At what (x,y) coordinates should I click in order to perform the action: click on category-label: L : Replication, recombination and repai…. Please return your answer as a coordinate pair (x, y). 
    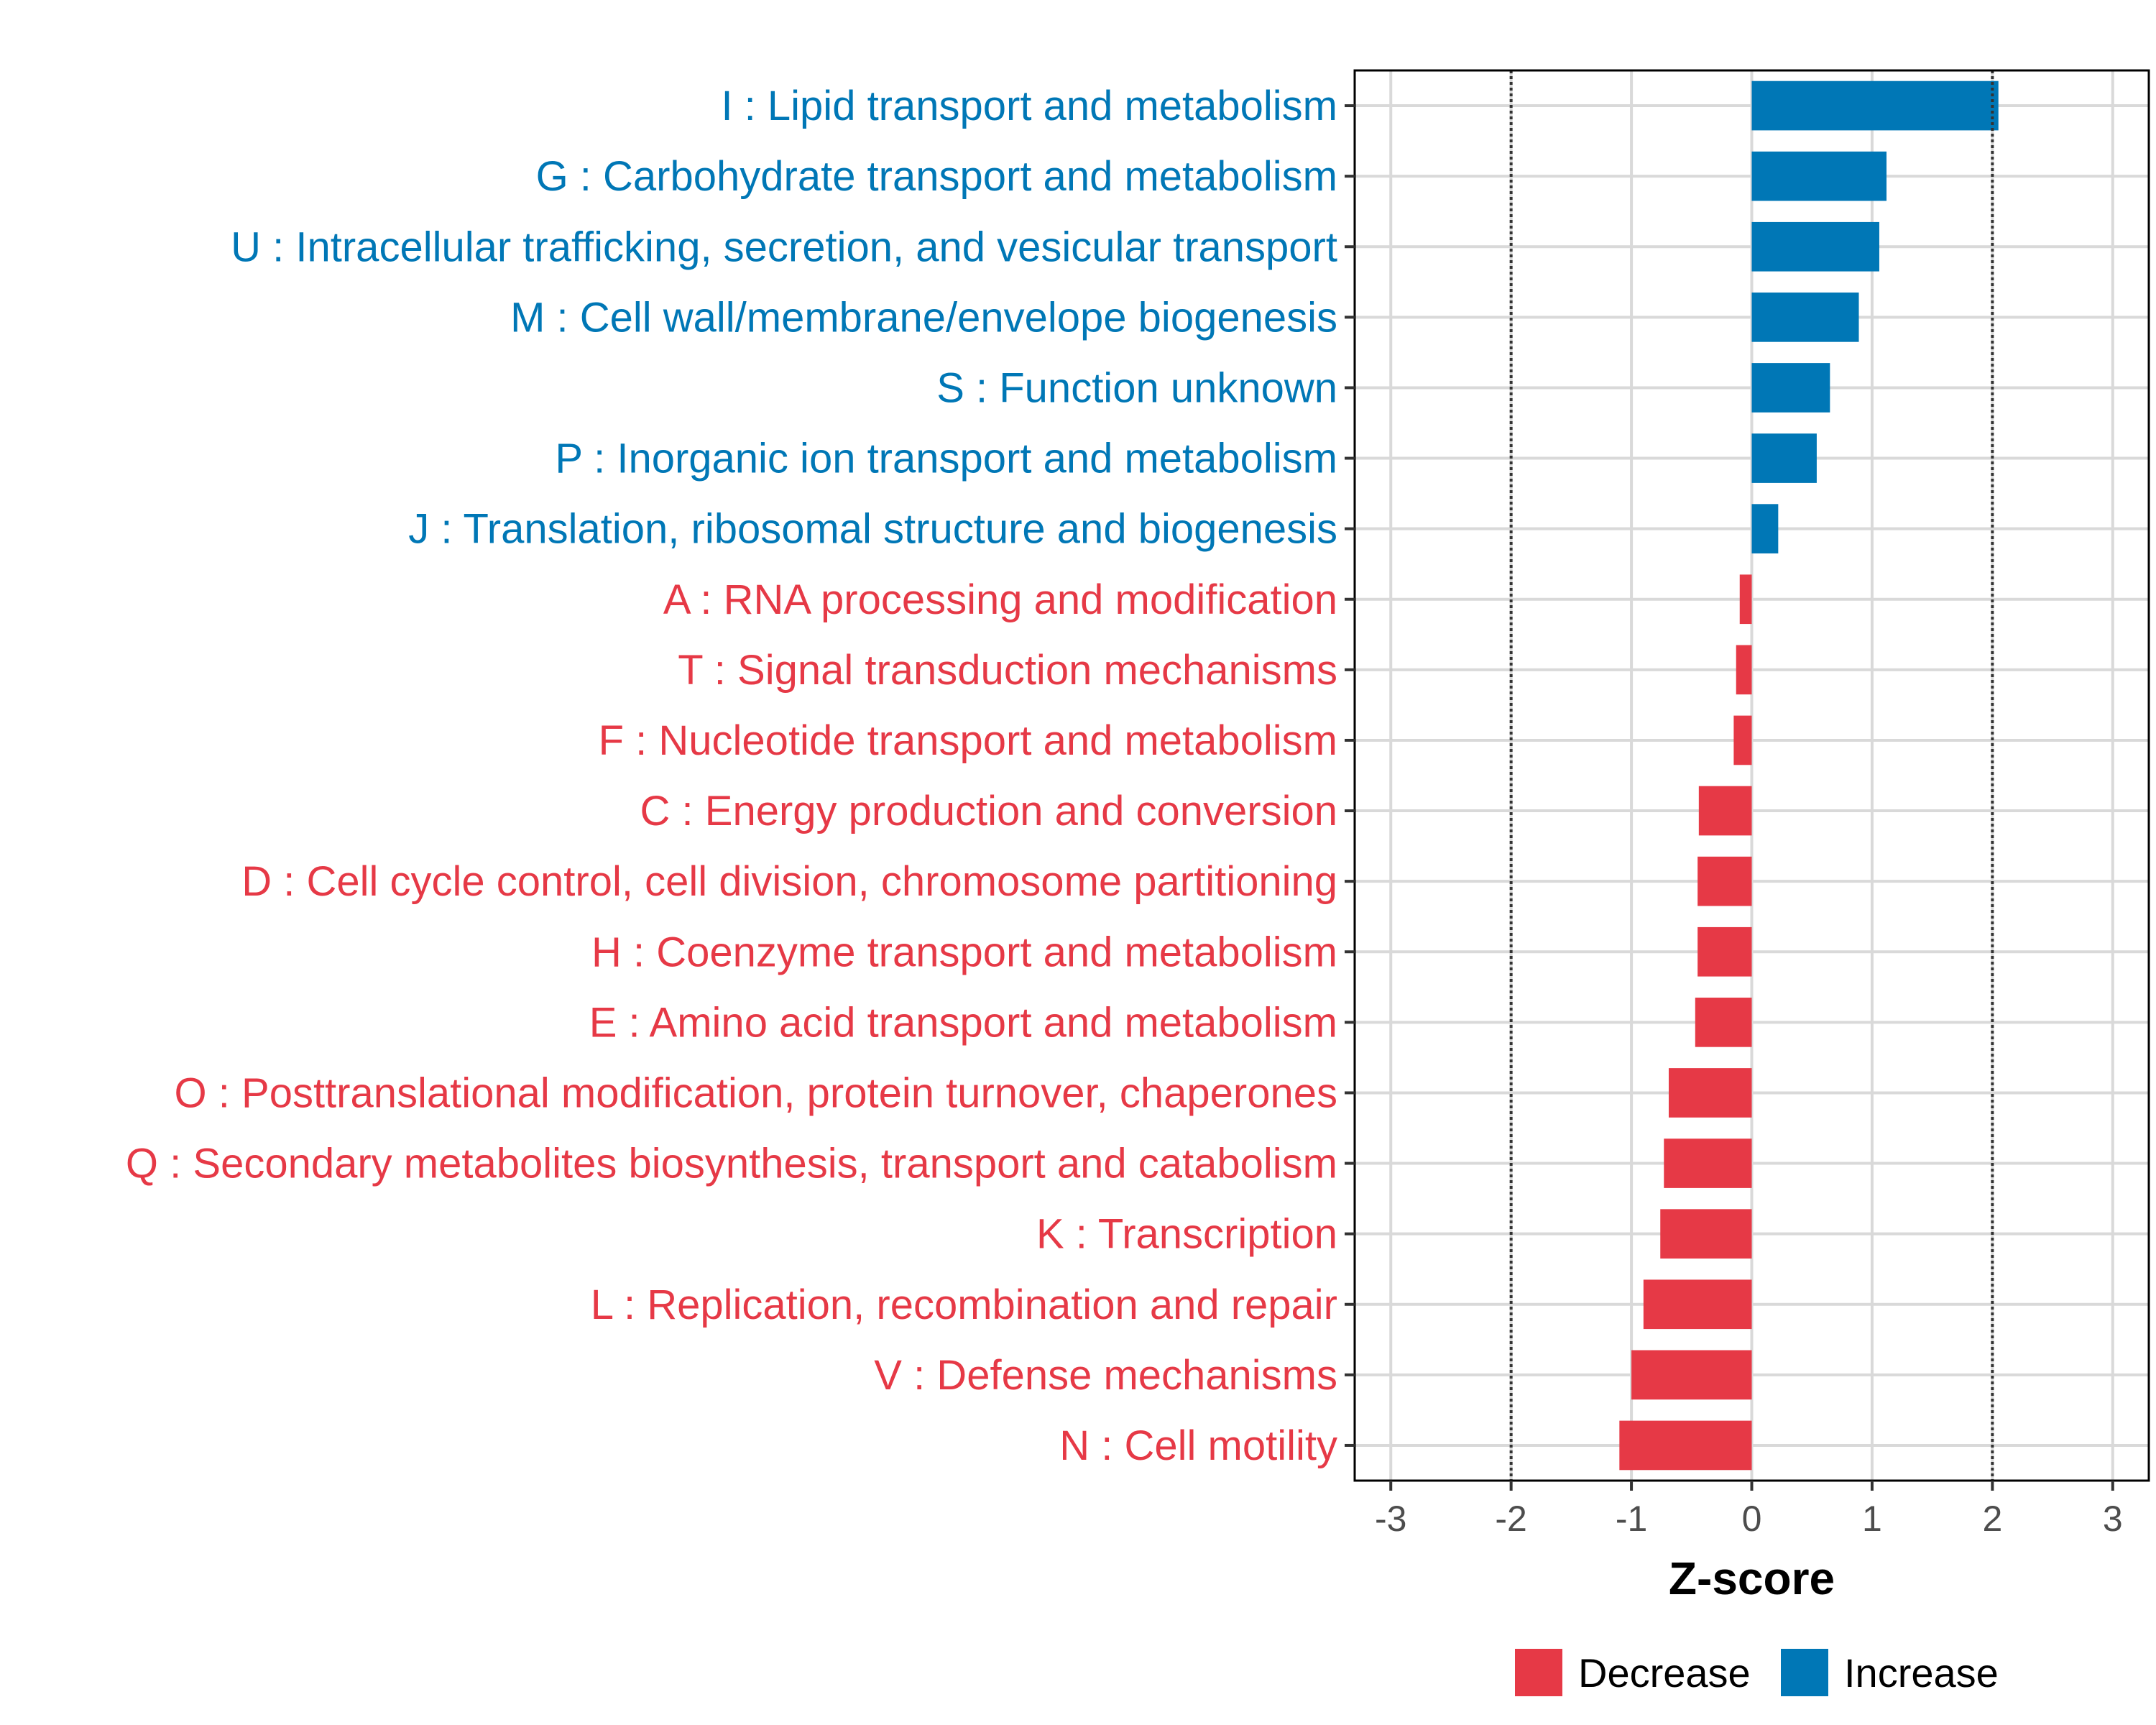
    Looking at the image, I should click on (964, 1305).